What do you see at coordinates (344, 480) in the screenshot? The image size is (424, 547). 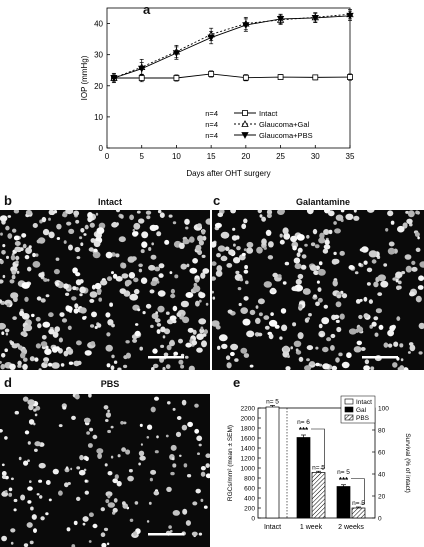 I see `significance-label: ***` at bounding box center [344, 480].